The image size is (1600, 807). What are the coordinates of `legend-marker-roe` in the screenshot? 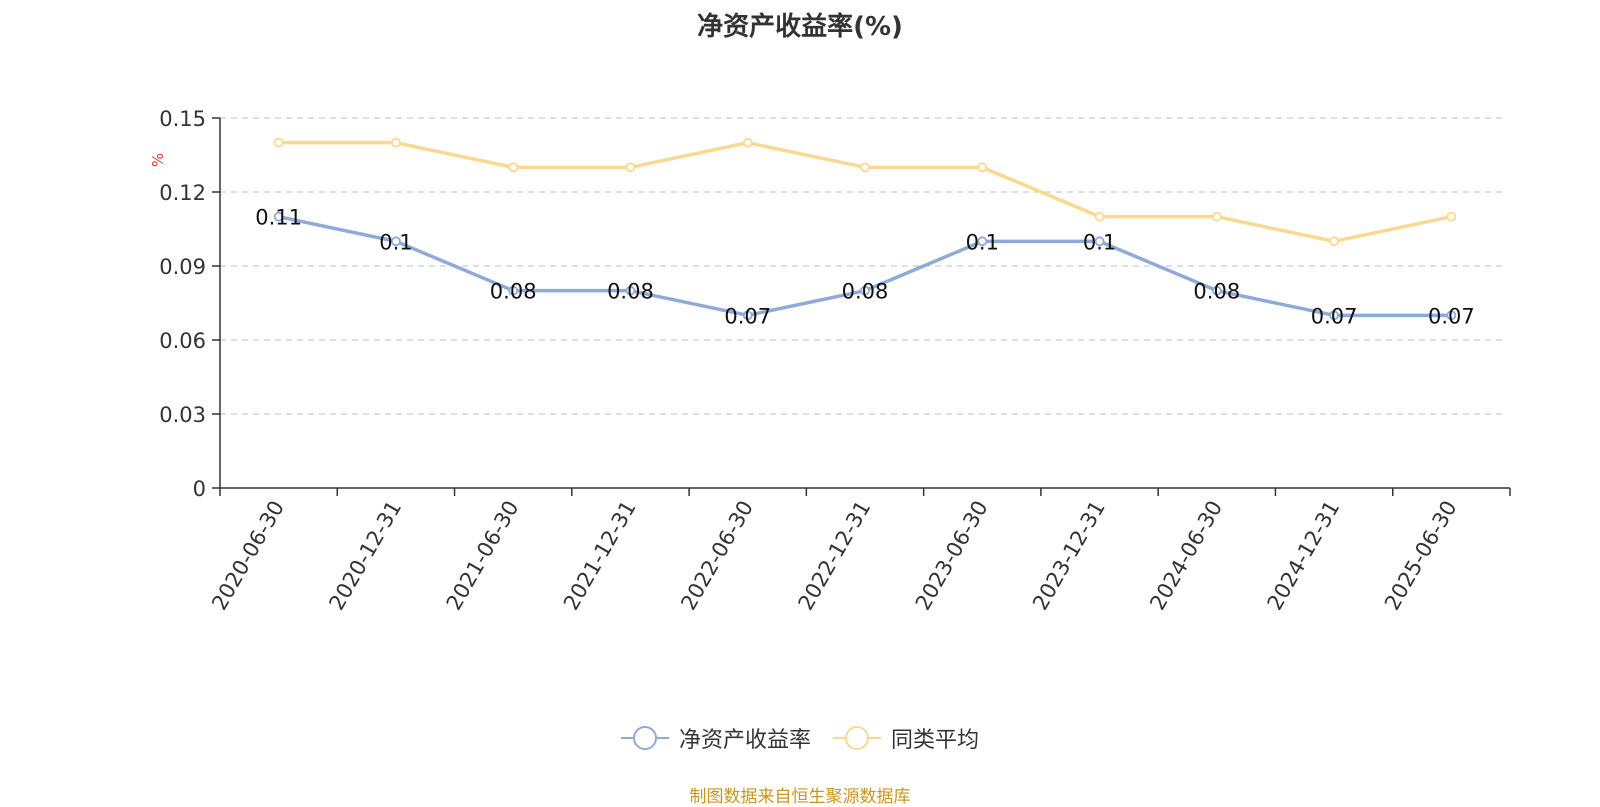 It's located at (644, 738).